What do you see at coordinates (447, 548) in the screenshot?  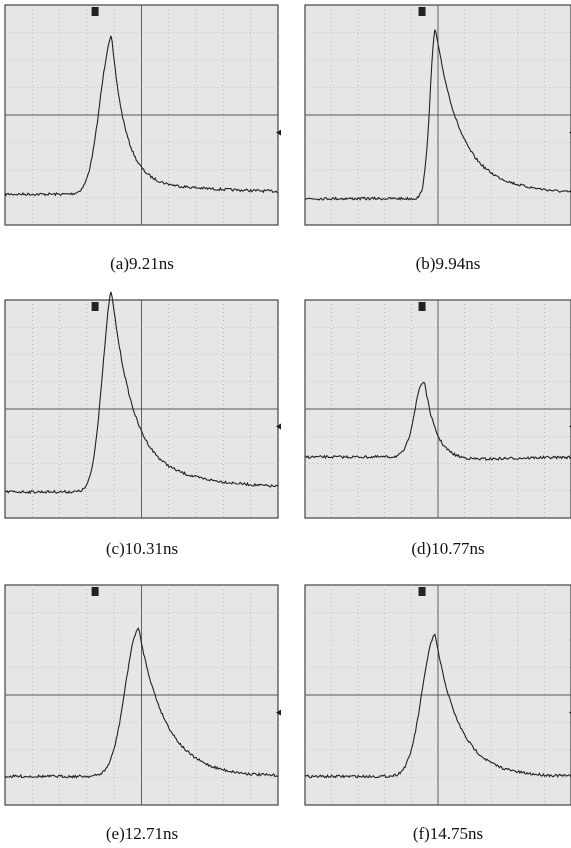 I see `caption: (d)10.77ns` at bounding box center [447, 548].